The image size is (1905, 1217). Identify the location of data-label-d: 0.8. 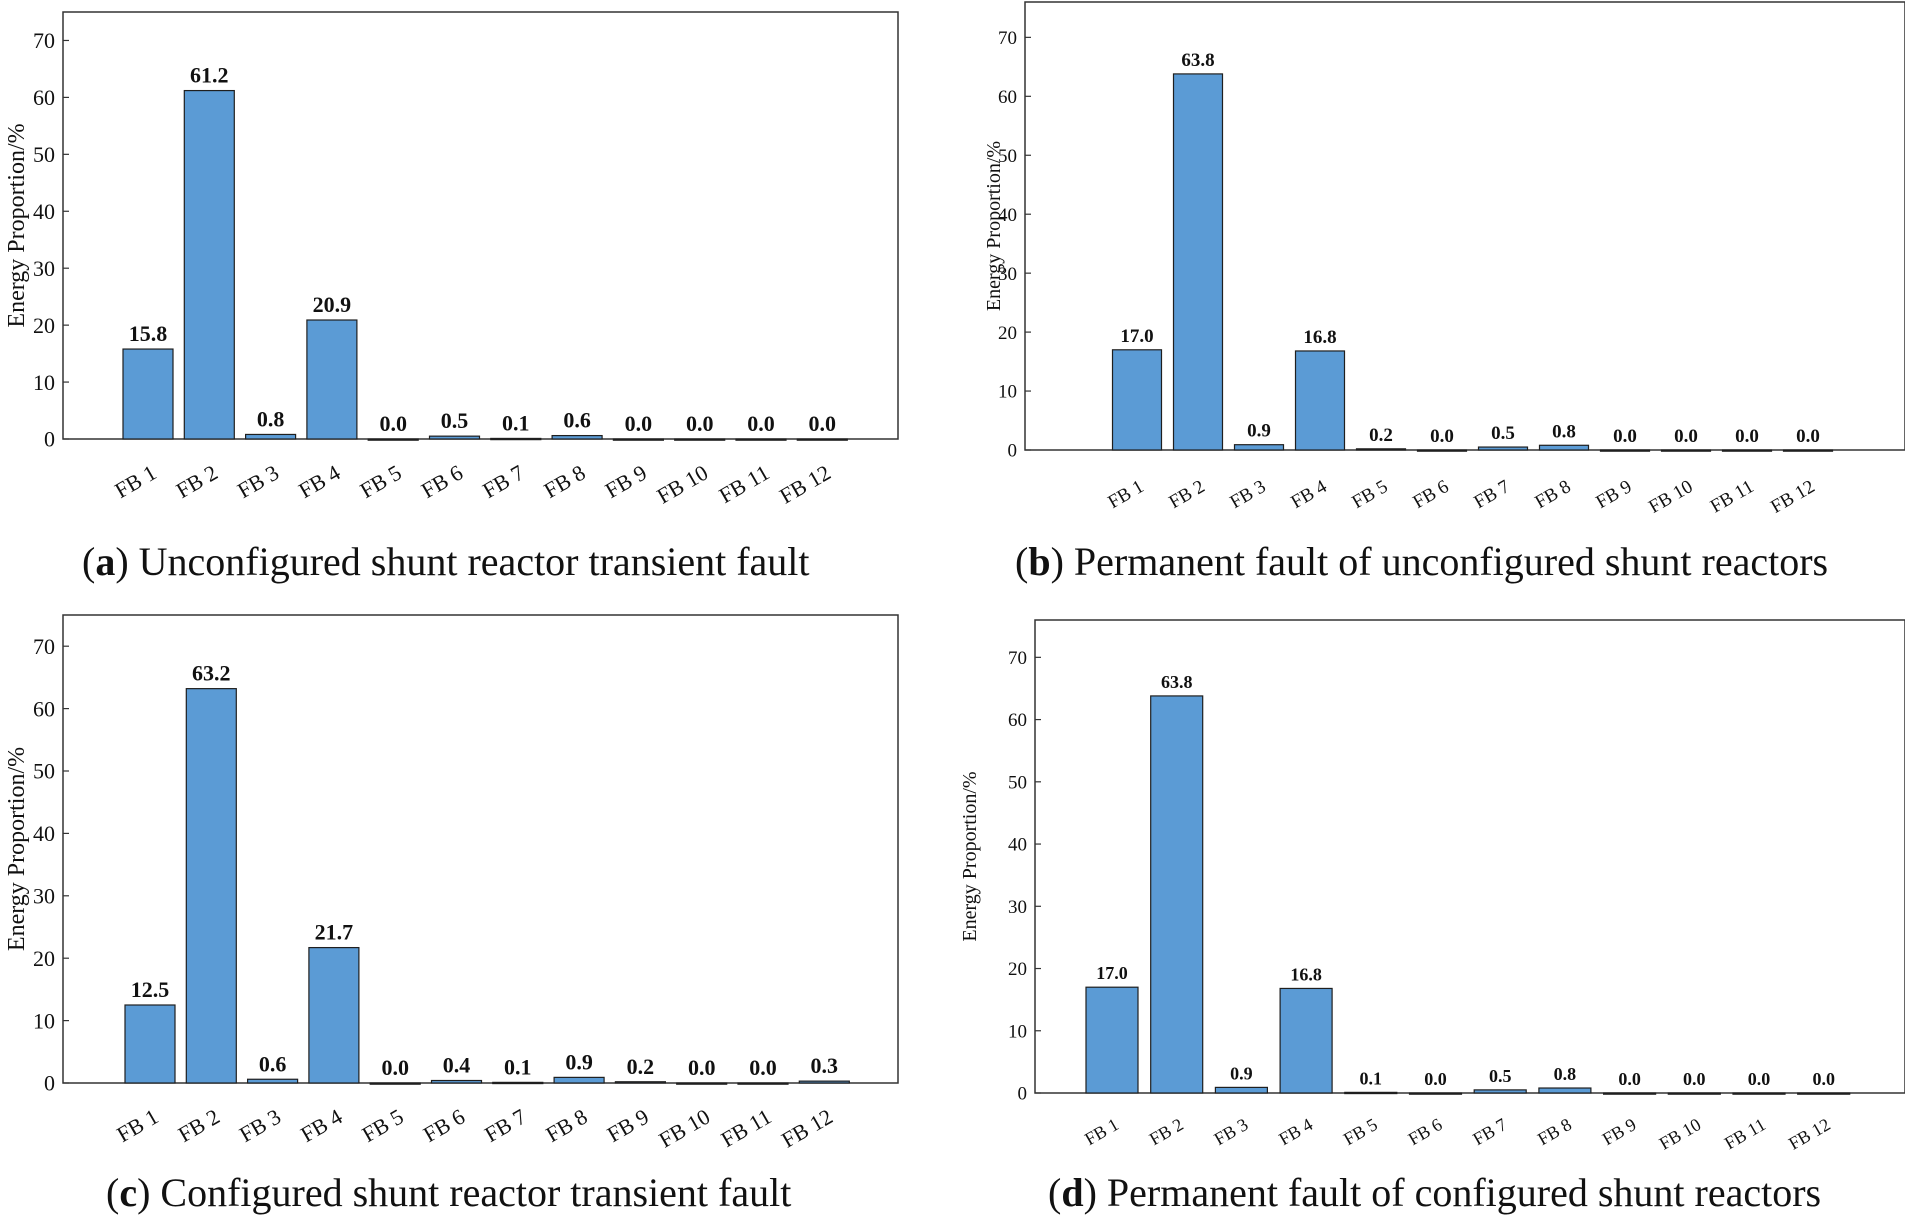
(1565, 1074).